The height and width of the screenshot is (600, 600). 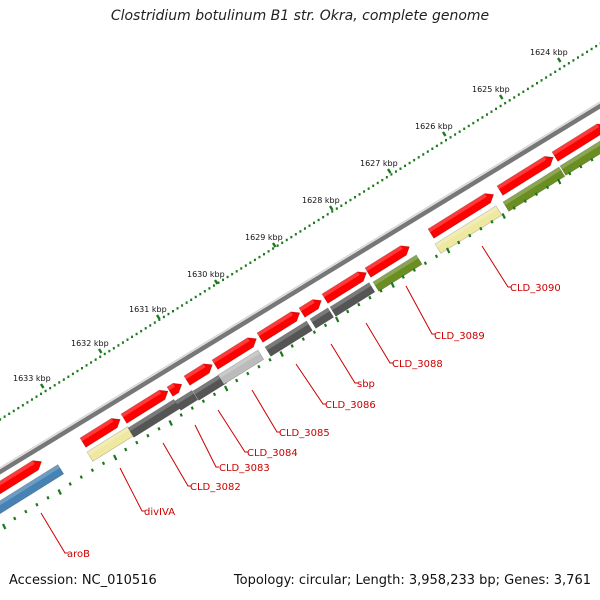 What do you see at coordinates (549, 52) in the screenshot?
I see `tick-label: 1624 kbp` at bounding box center [549, 52].